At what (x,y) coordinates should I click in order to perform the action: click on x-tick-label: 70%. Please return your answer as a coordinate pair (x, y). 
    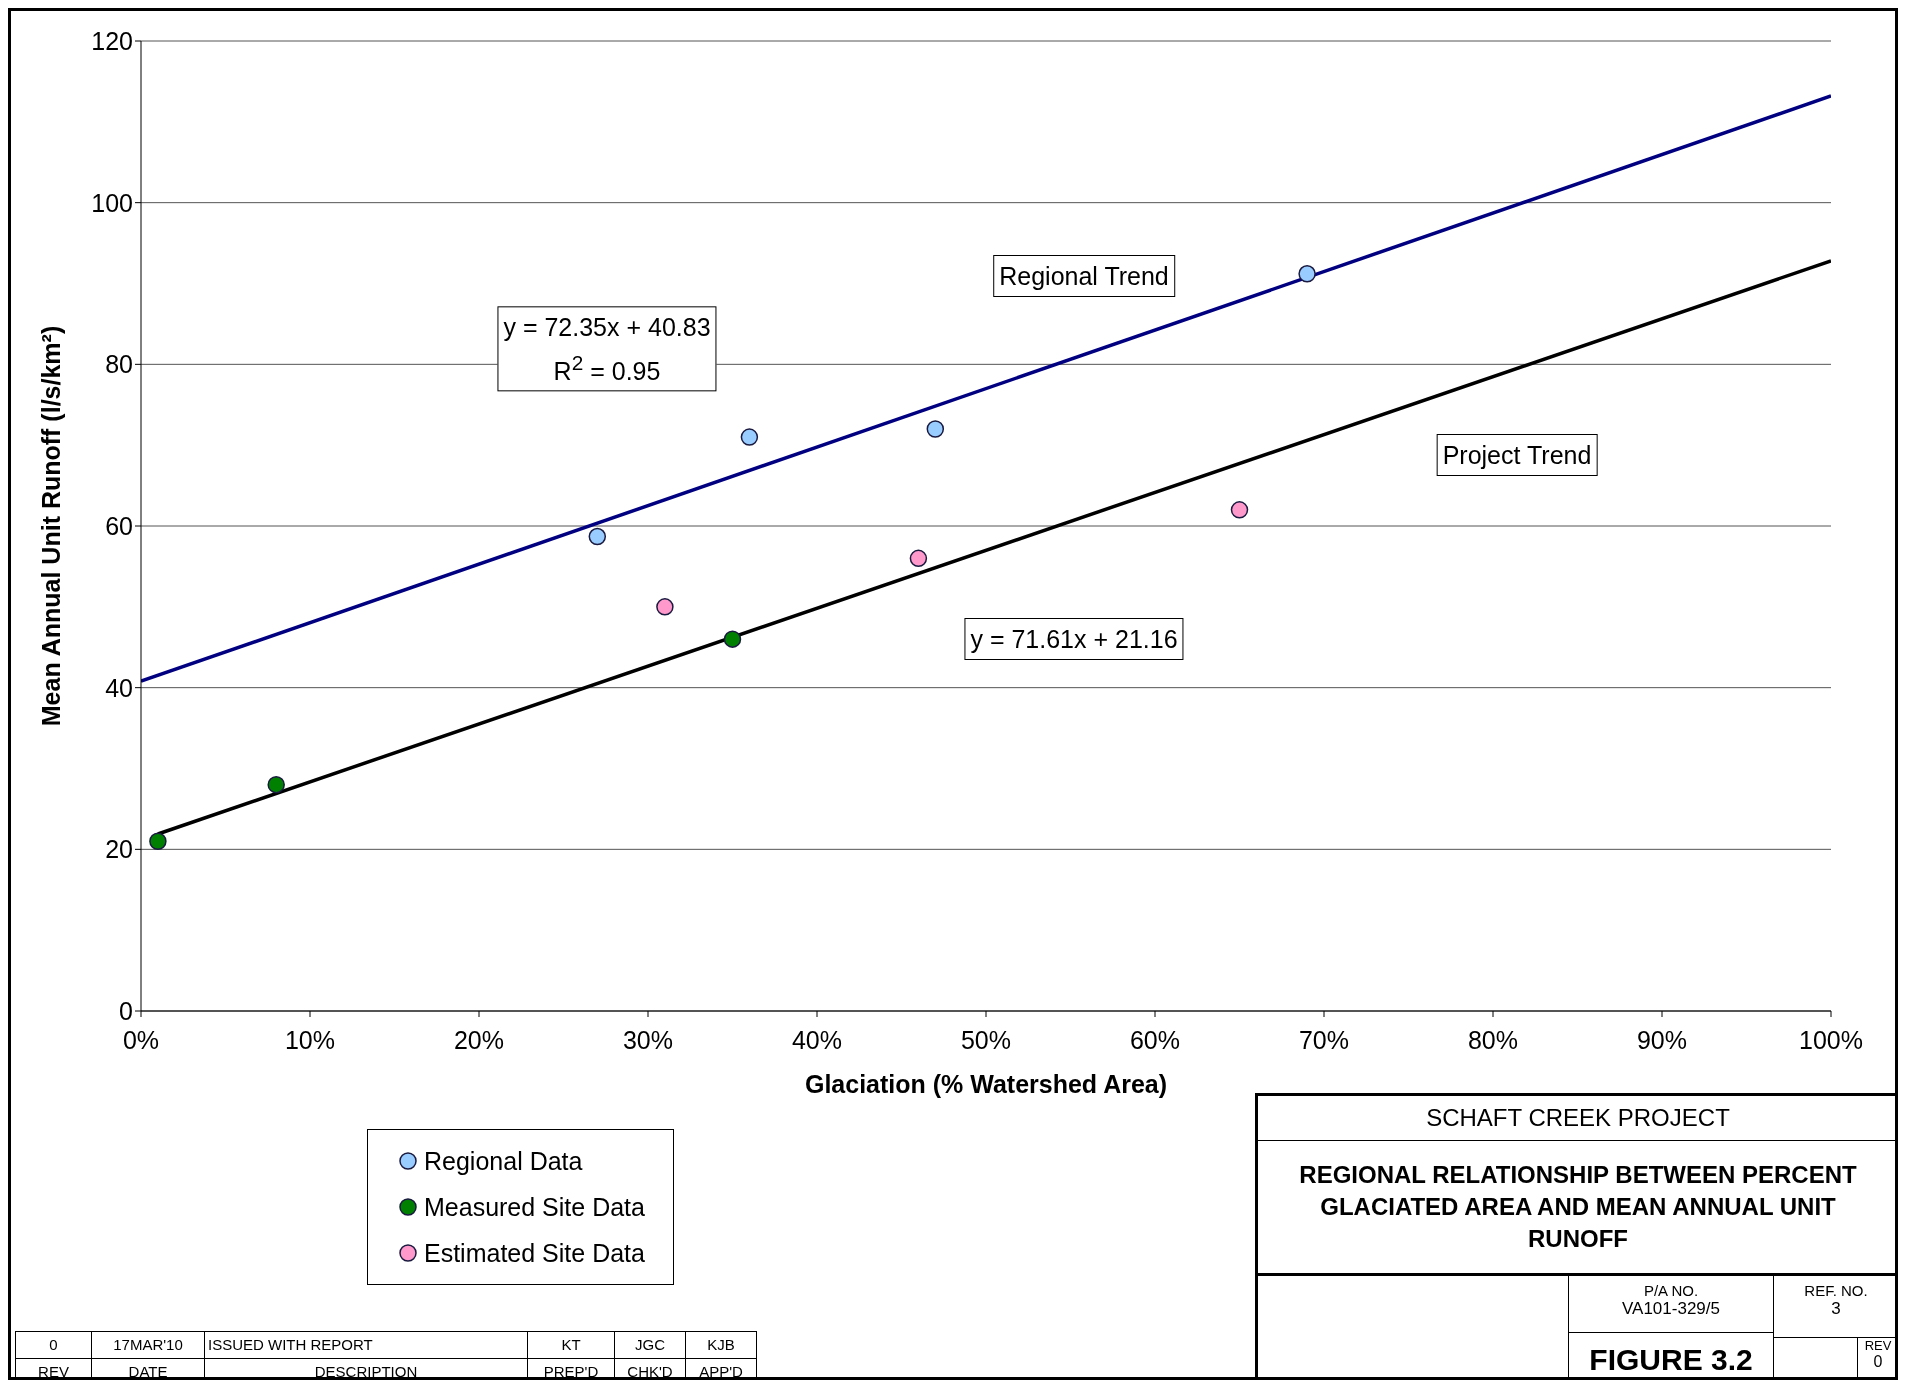
    Looking at the image, I should click on (1324, 1039).